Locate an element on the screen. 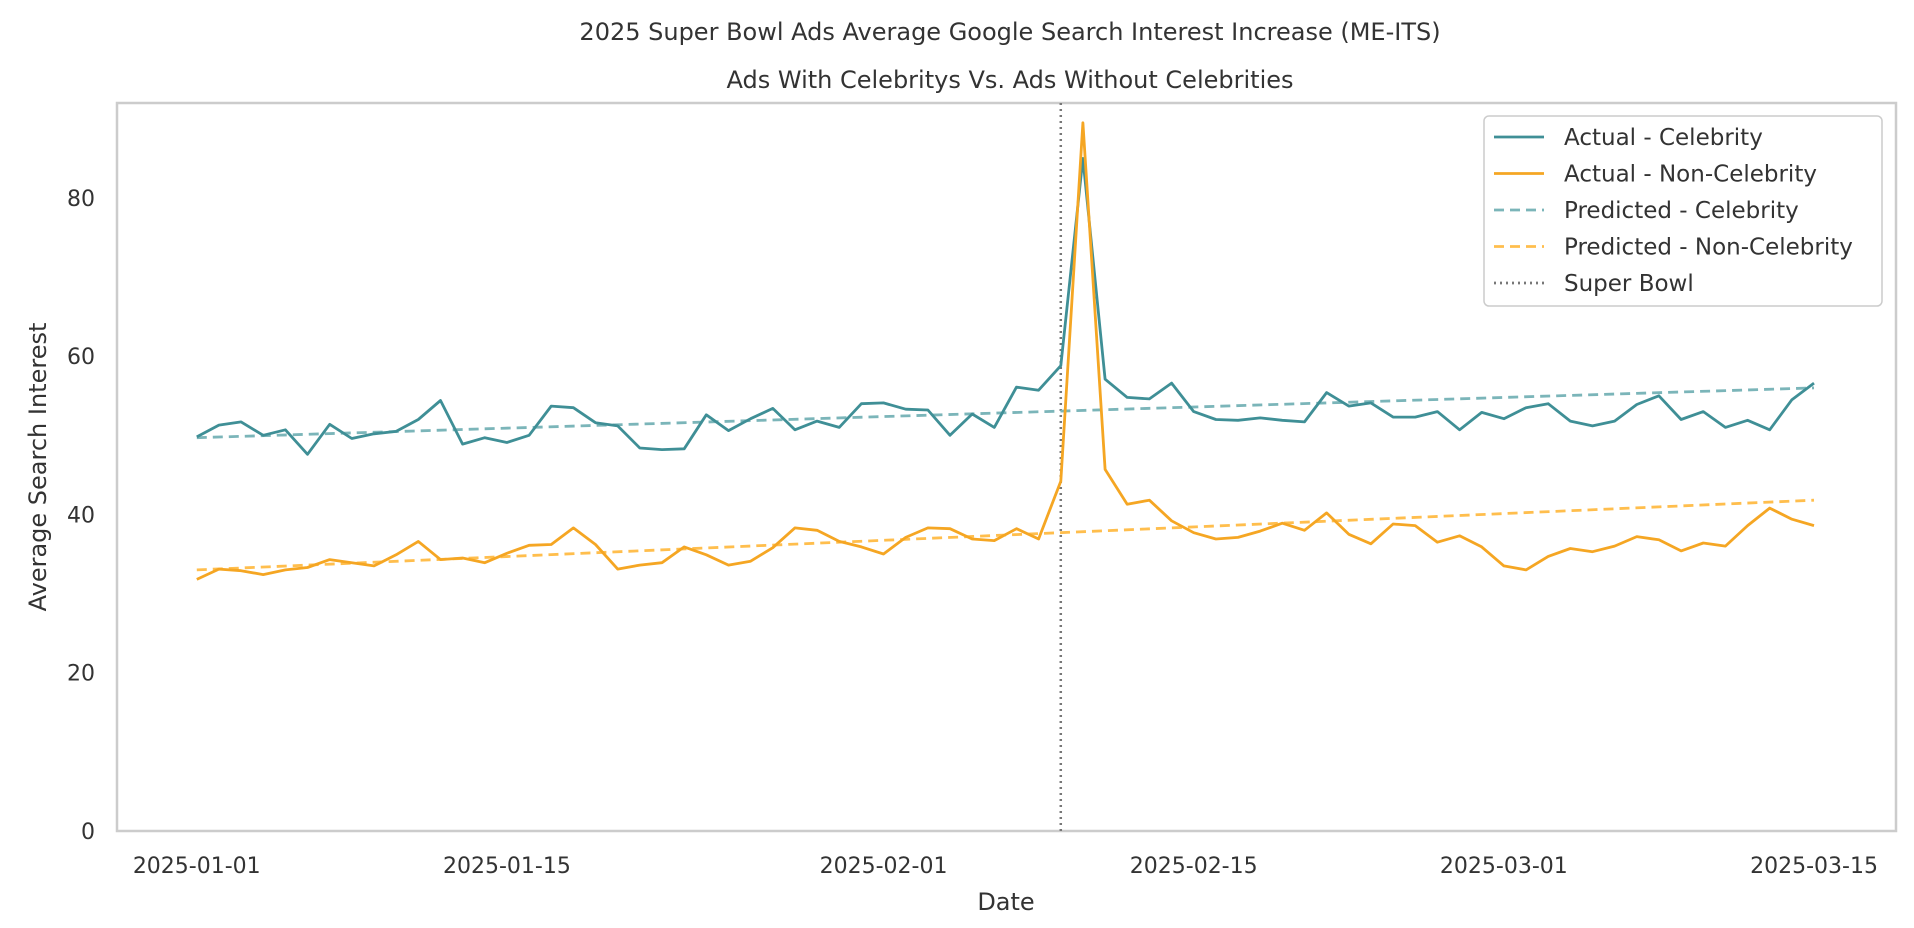 The width and height of the screenshot is (1914, 928). x-tick-label: 2025-03-15 is located at coordinates (1814, 866).